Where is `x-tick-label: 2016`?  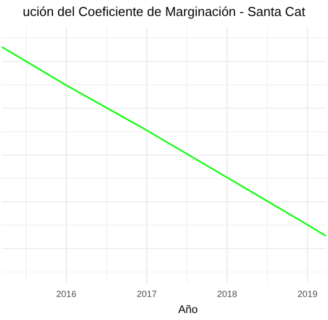 x-tick-label: 2016 is located at coordinates (66, 294).